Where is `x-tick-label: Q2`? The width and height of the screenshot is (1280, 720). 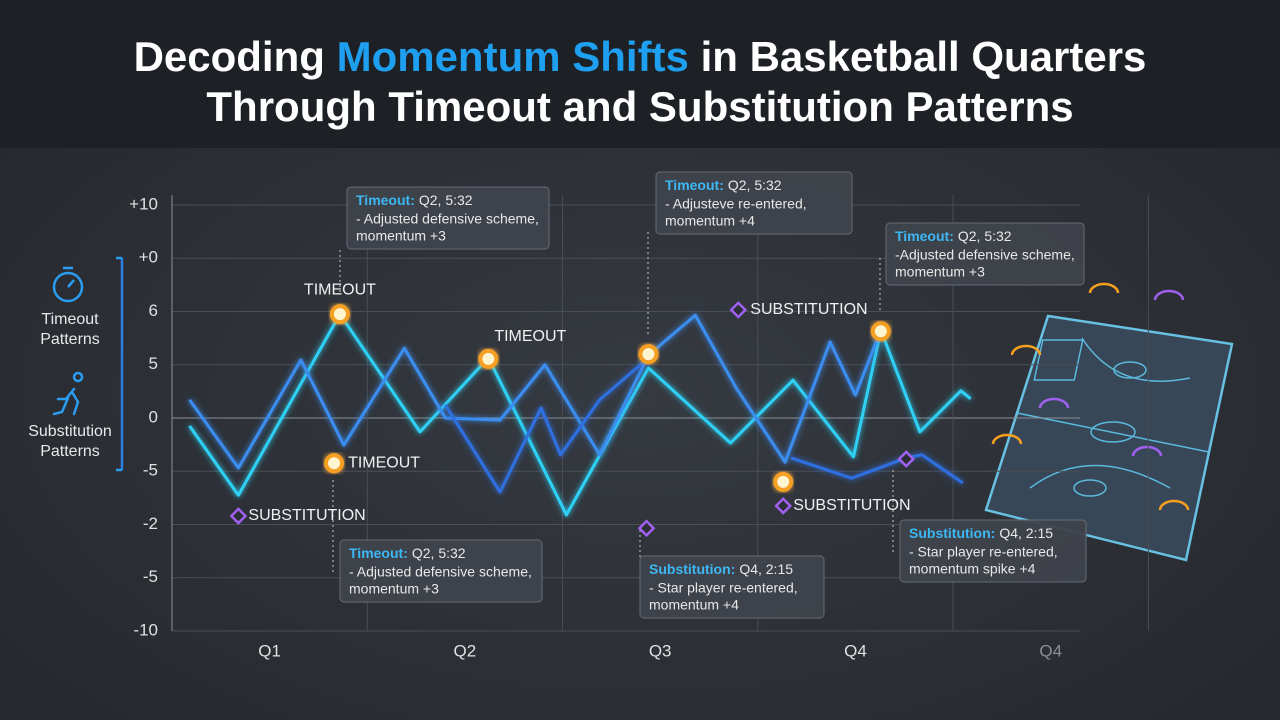 x-tick-label: Q2 is located at coordinates (465, 650).